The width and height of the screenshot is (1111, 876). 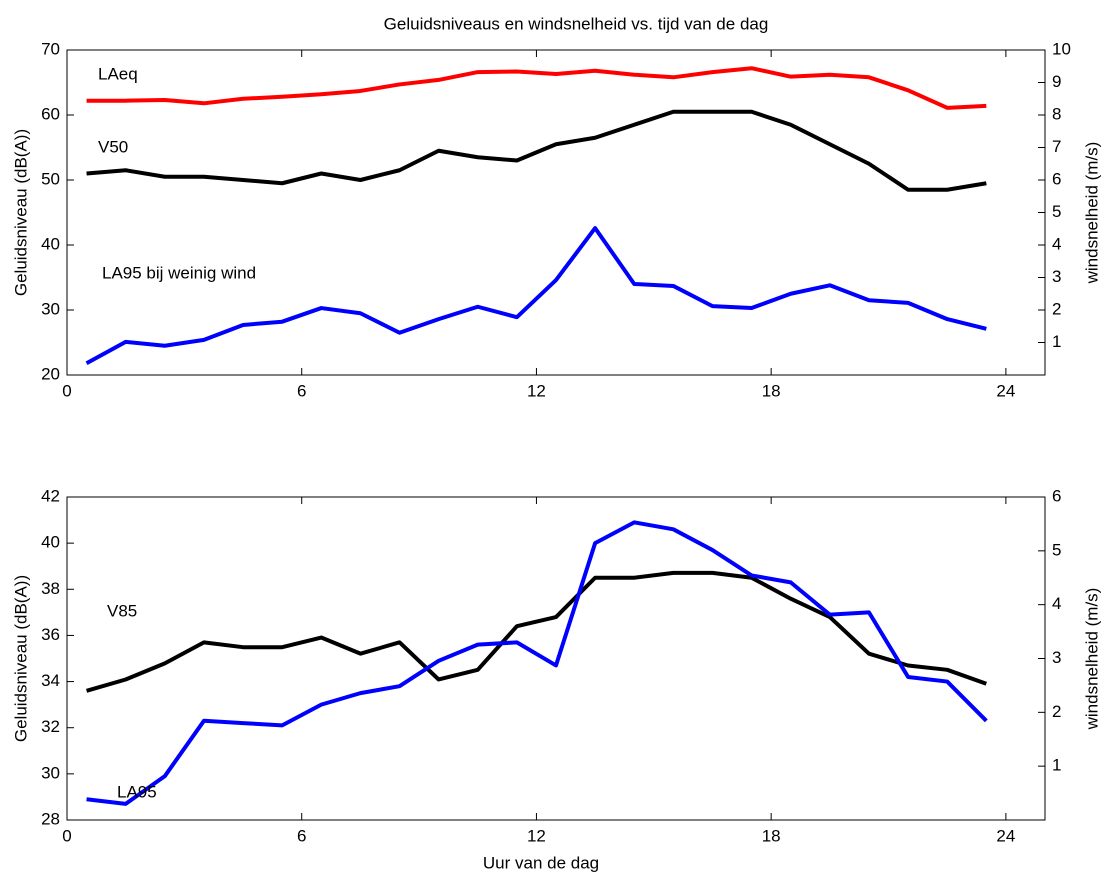 I want to click on y-tick-label: 42, so click(x=50, y=495).